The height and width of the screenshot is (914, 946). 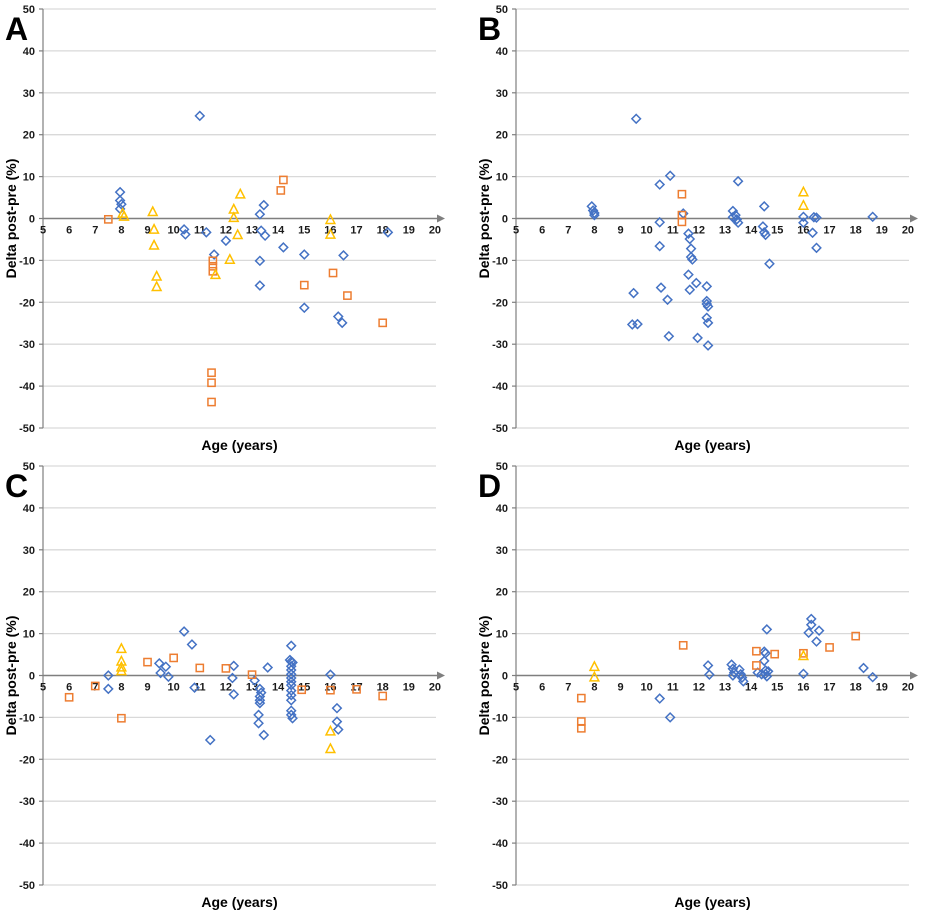 What do you see at coordinates (16, 486) in the screenshot?
I see `panel-letter: C` at bounding box center [16, 486].